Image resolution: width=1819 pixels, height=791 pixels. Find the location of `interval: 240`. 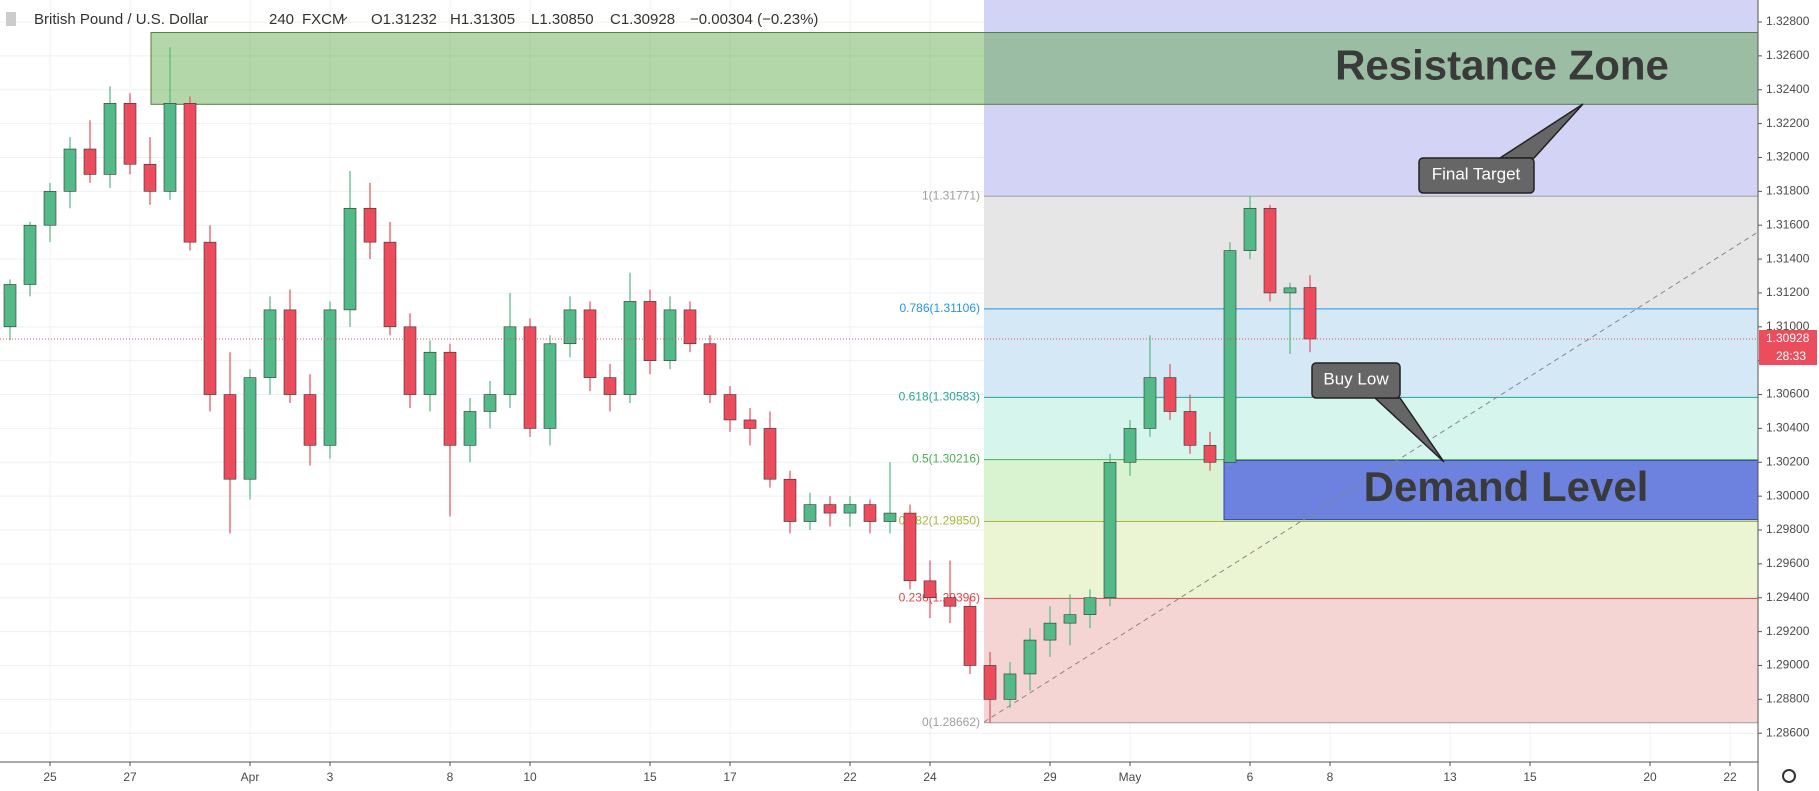

interval: 240 is located at coordinates (281, 19).